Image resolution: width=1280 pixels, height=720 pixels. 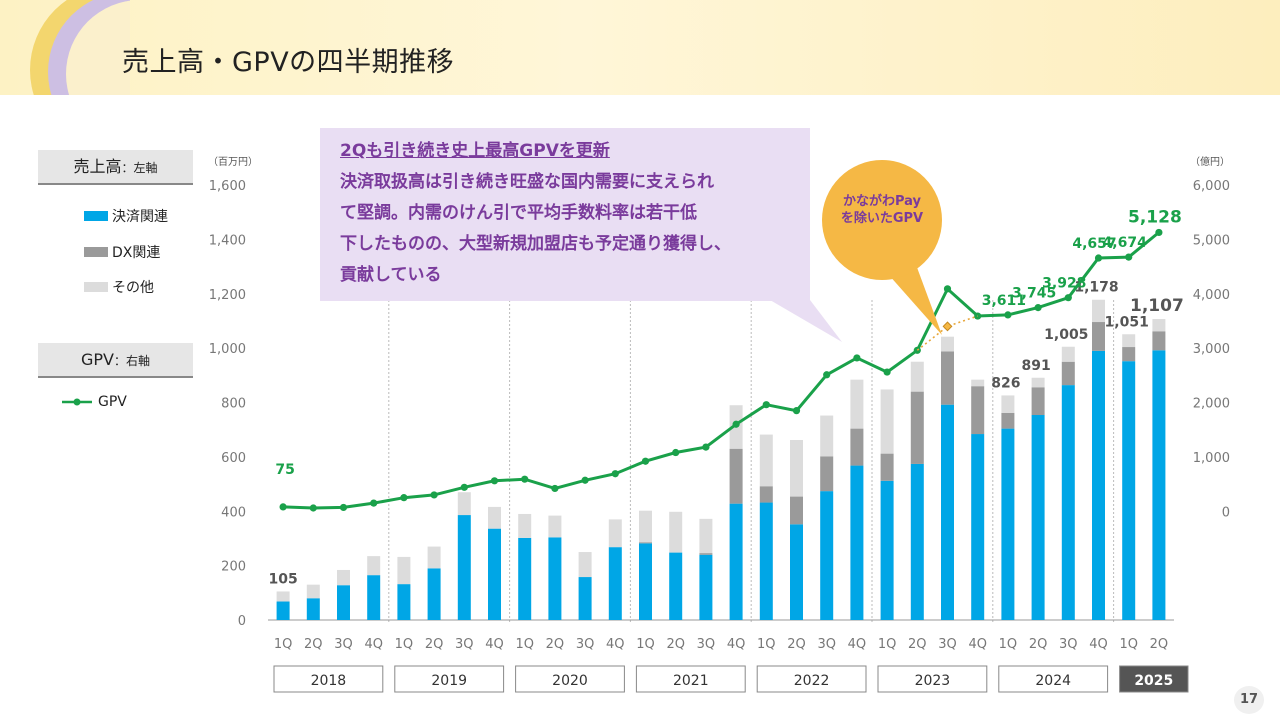 What do you see at coordinates (947, 326) in the screenshot?
I see `gpv-excl-kanagawa-point` at bounding box center [947, 326].